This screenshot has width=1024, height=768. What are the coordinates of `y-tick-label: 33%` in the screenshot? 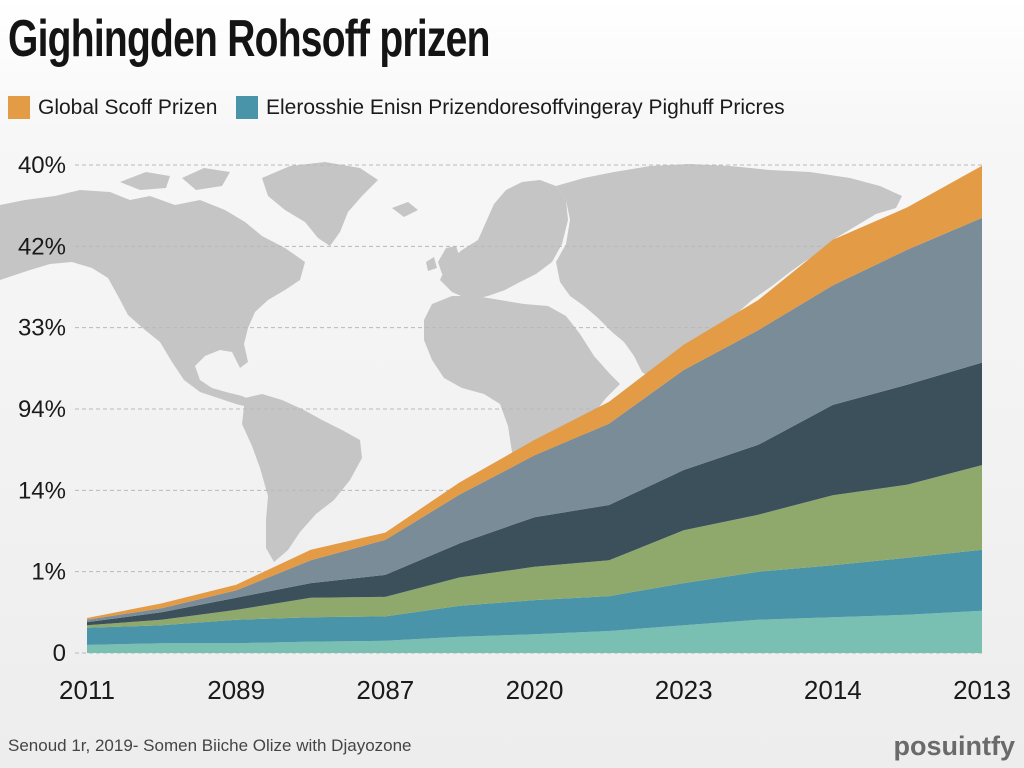 It's located at (42, 328).